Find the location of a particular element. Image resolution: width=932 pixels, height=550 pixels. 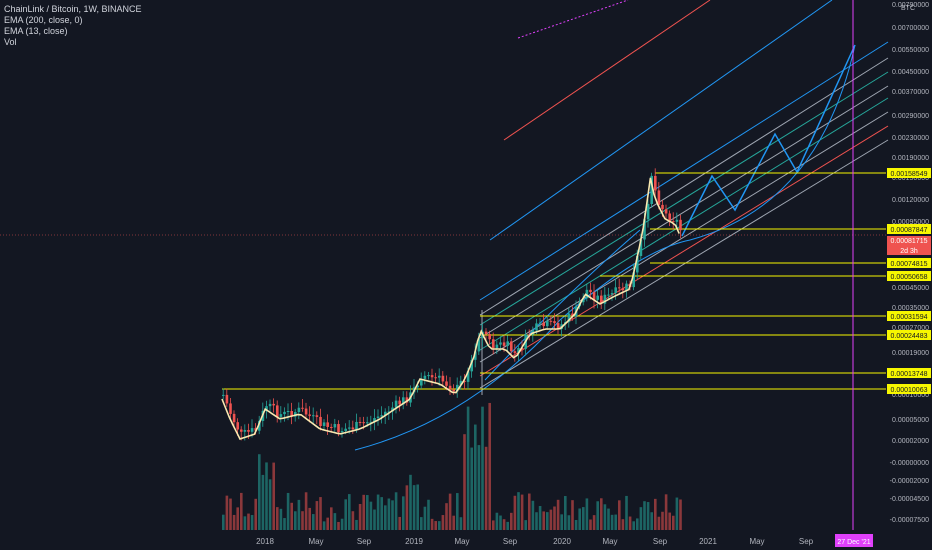

price-tick: 0.00035000 is located at coordinates (910, 308).